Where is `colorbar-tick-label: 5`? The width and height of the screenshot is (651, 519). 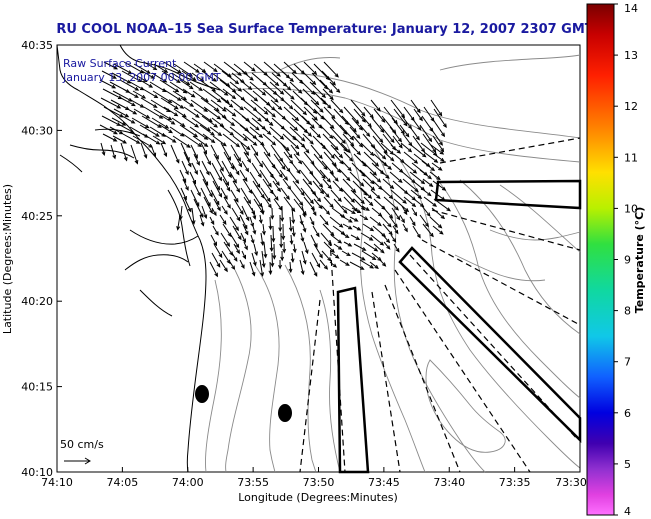 colorbar-tick-label: 5 is located at coordinates (627, 464).